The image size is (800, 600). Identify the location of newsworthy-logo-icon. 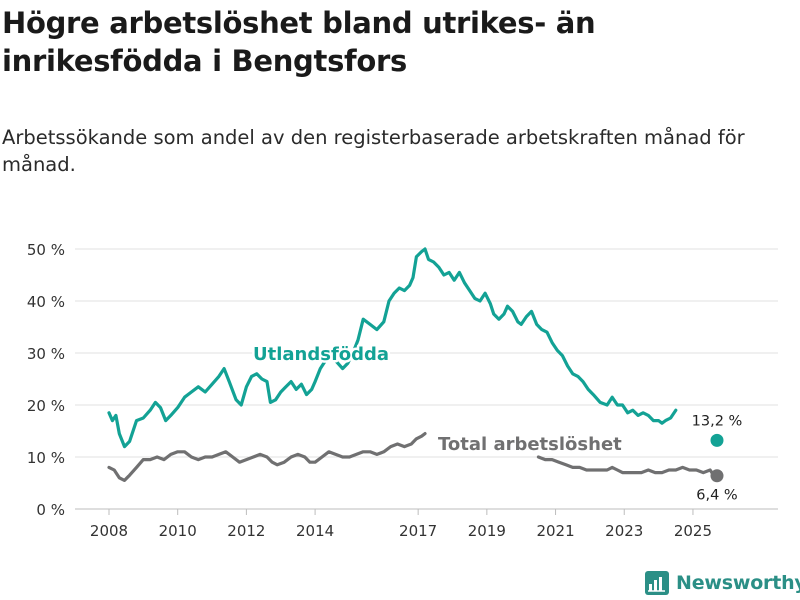
(657, 583).